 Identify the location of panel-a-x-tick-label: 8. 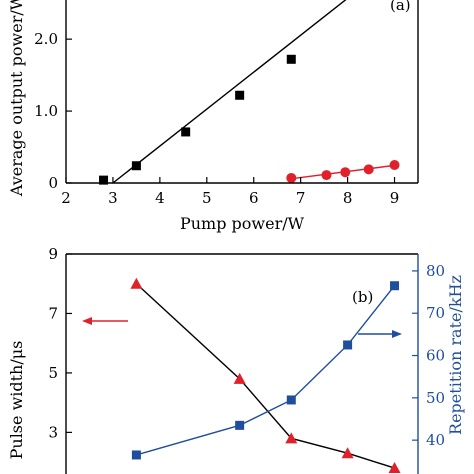
(348, 198).